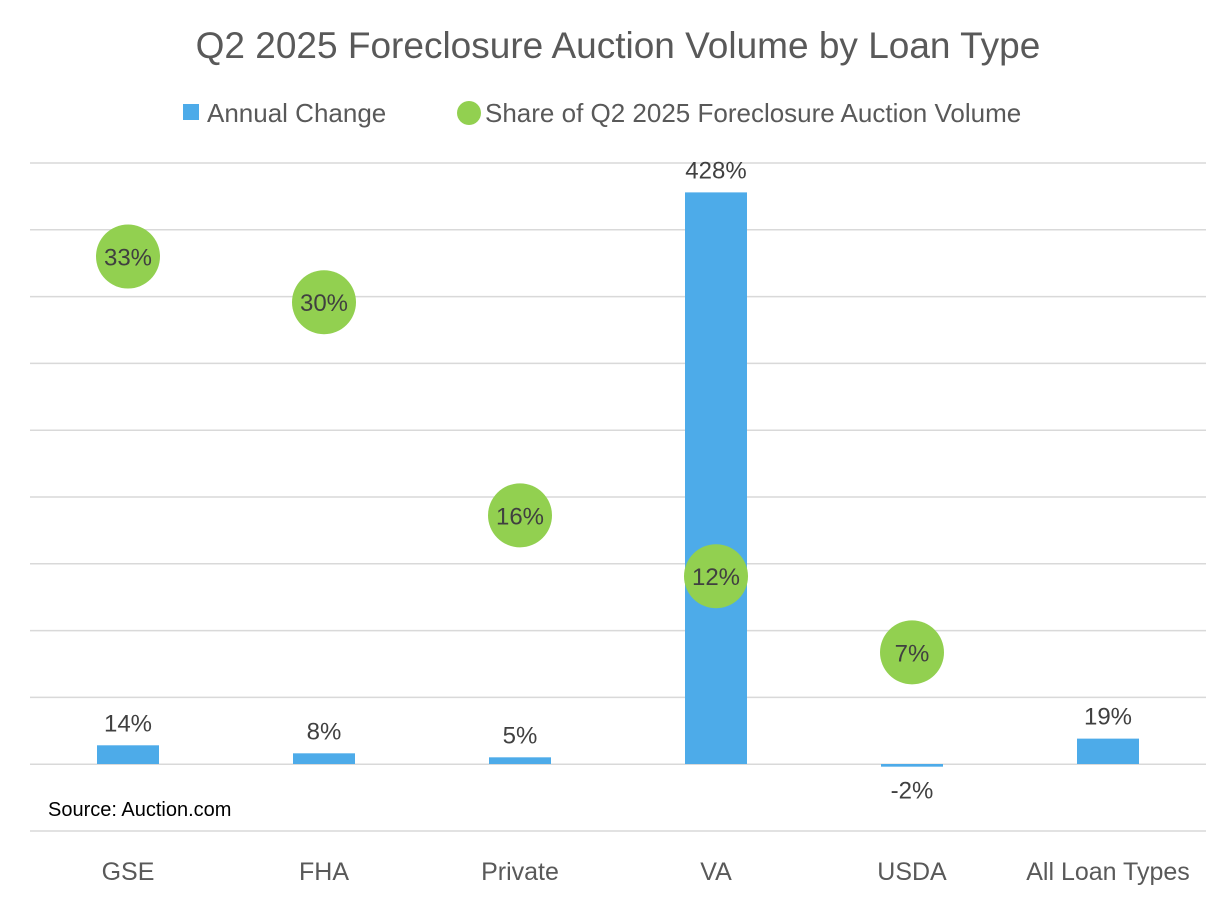  What do you see at coordinates (520, 872) in the screenshot?
I see `x-tick-label: Private` at bounding box center [520, 872].